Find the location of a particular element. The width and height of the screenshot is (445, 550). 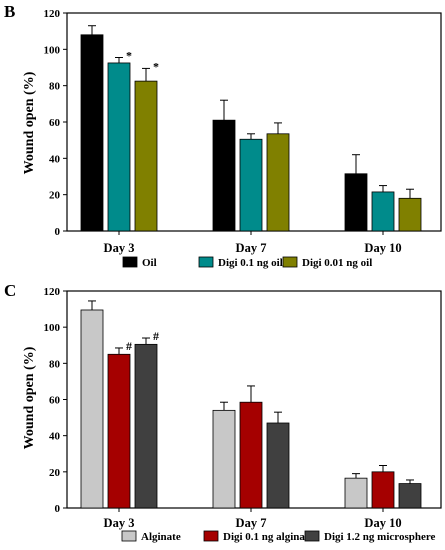

panel-b-x-tick-label: Day 3 is located at coordinates (119, 248).